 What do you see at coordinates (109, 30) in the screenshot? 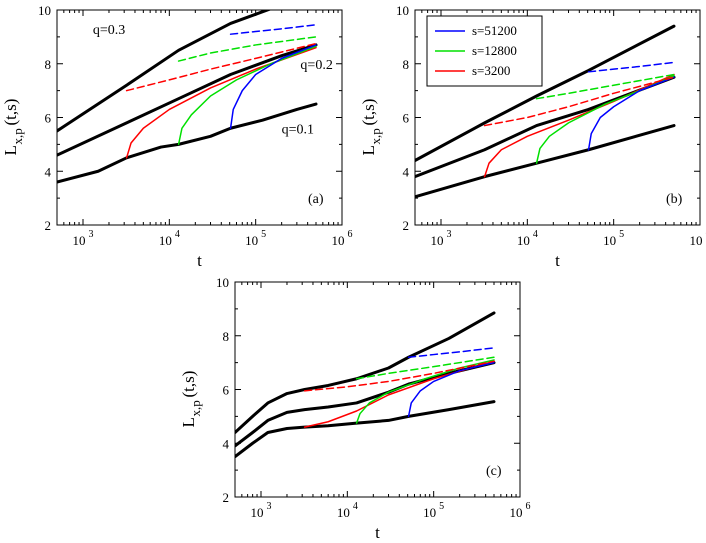
I see `curve-annotation: q=0.3` at bounding box center [109, 30].